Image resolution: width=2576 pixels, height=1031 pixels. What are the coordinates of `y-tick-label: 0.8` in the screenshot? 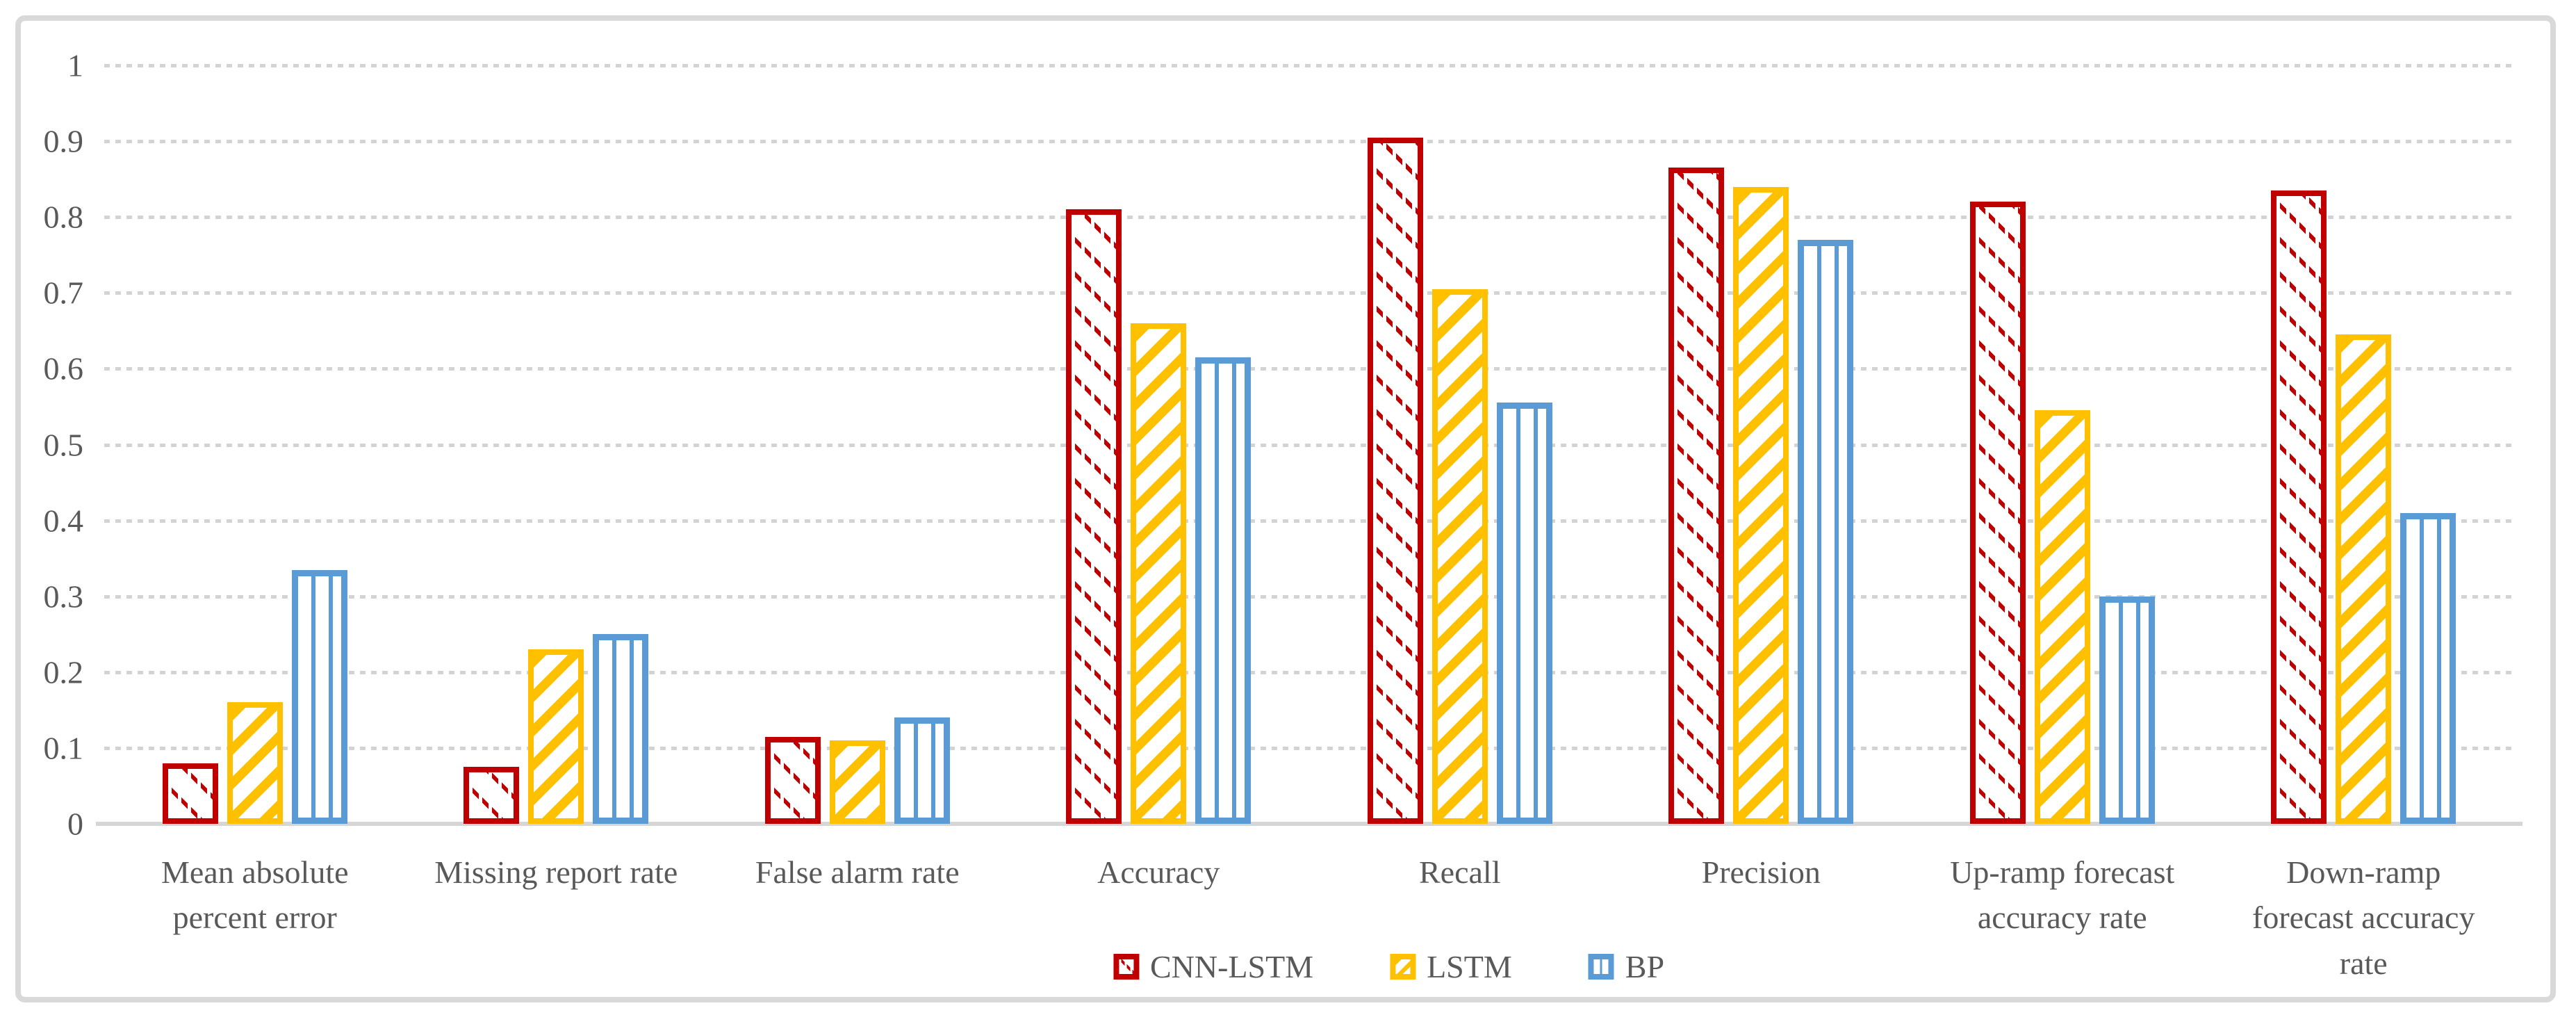 It's located at (64, 217).